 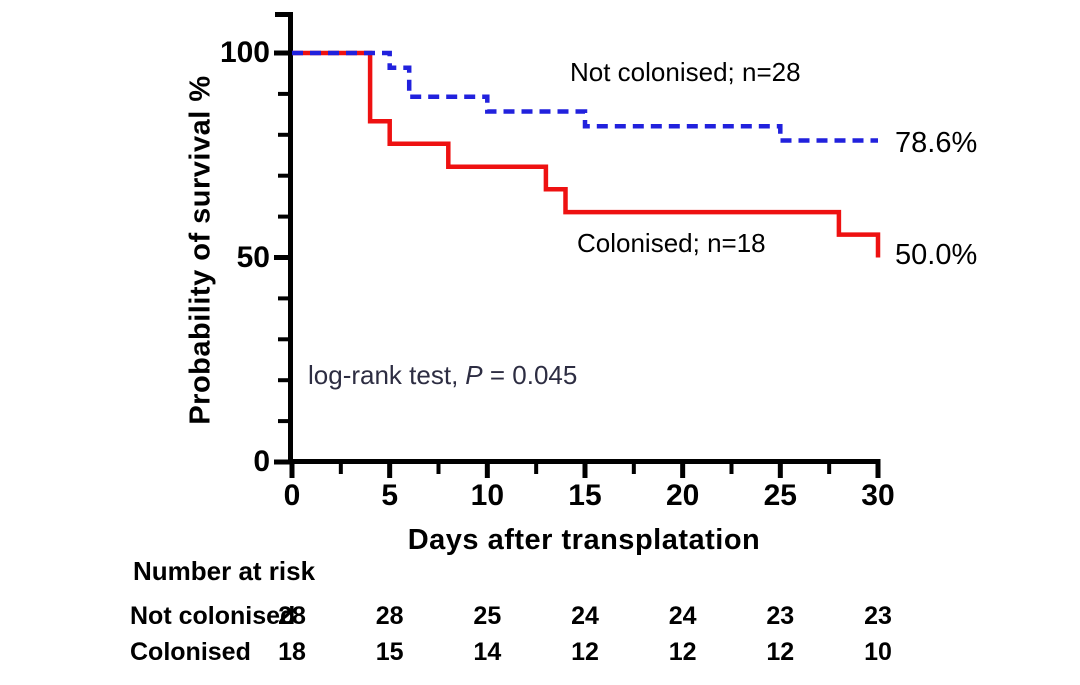 What do you see at coordinates (389, 616) in the screenshot?
I see `risk-value-not-colonised-day5: 28` at bounding box center [389, 616].